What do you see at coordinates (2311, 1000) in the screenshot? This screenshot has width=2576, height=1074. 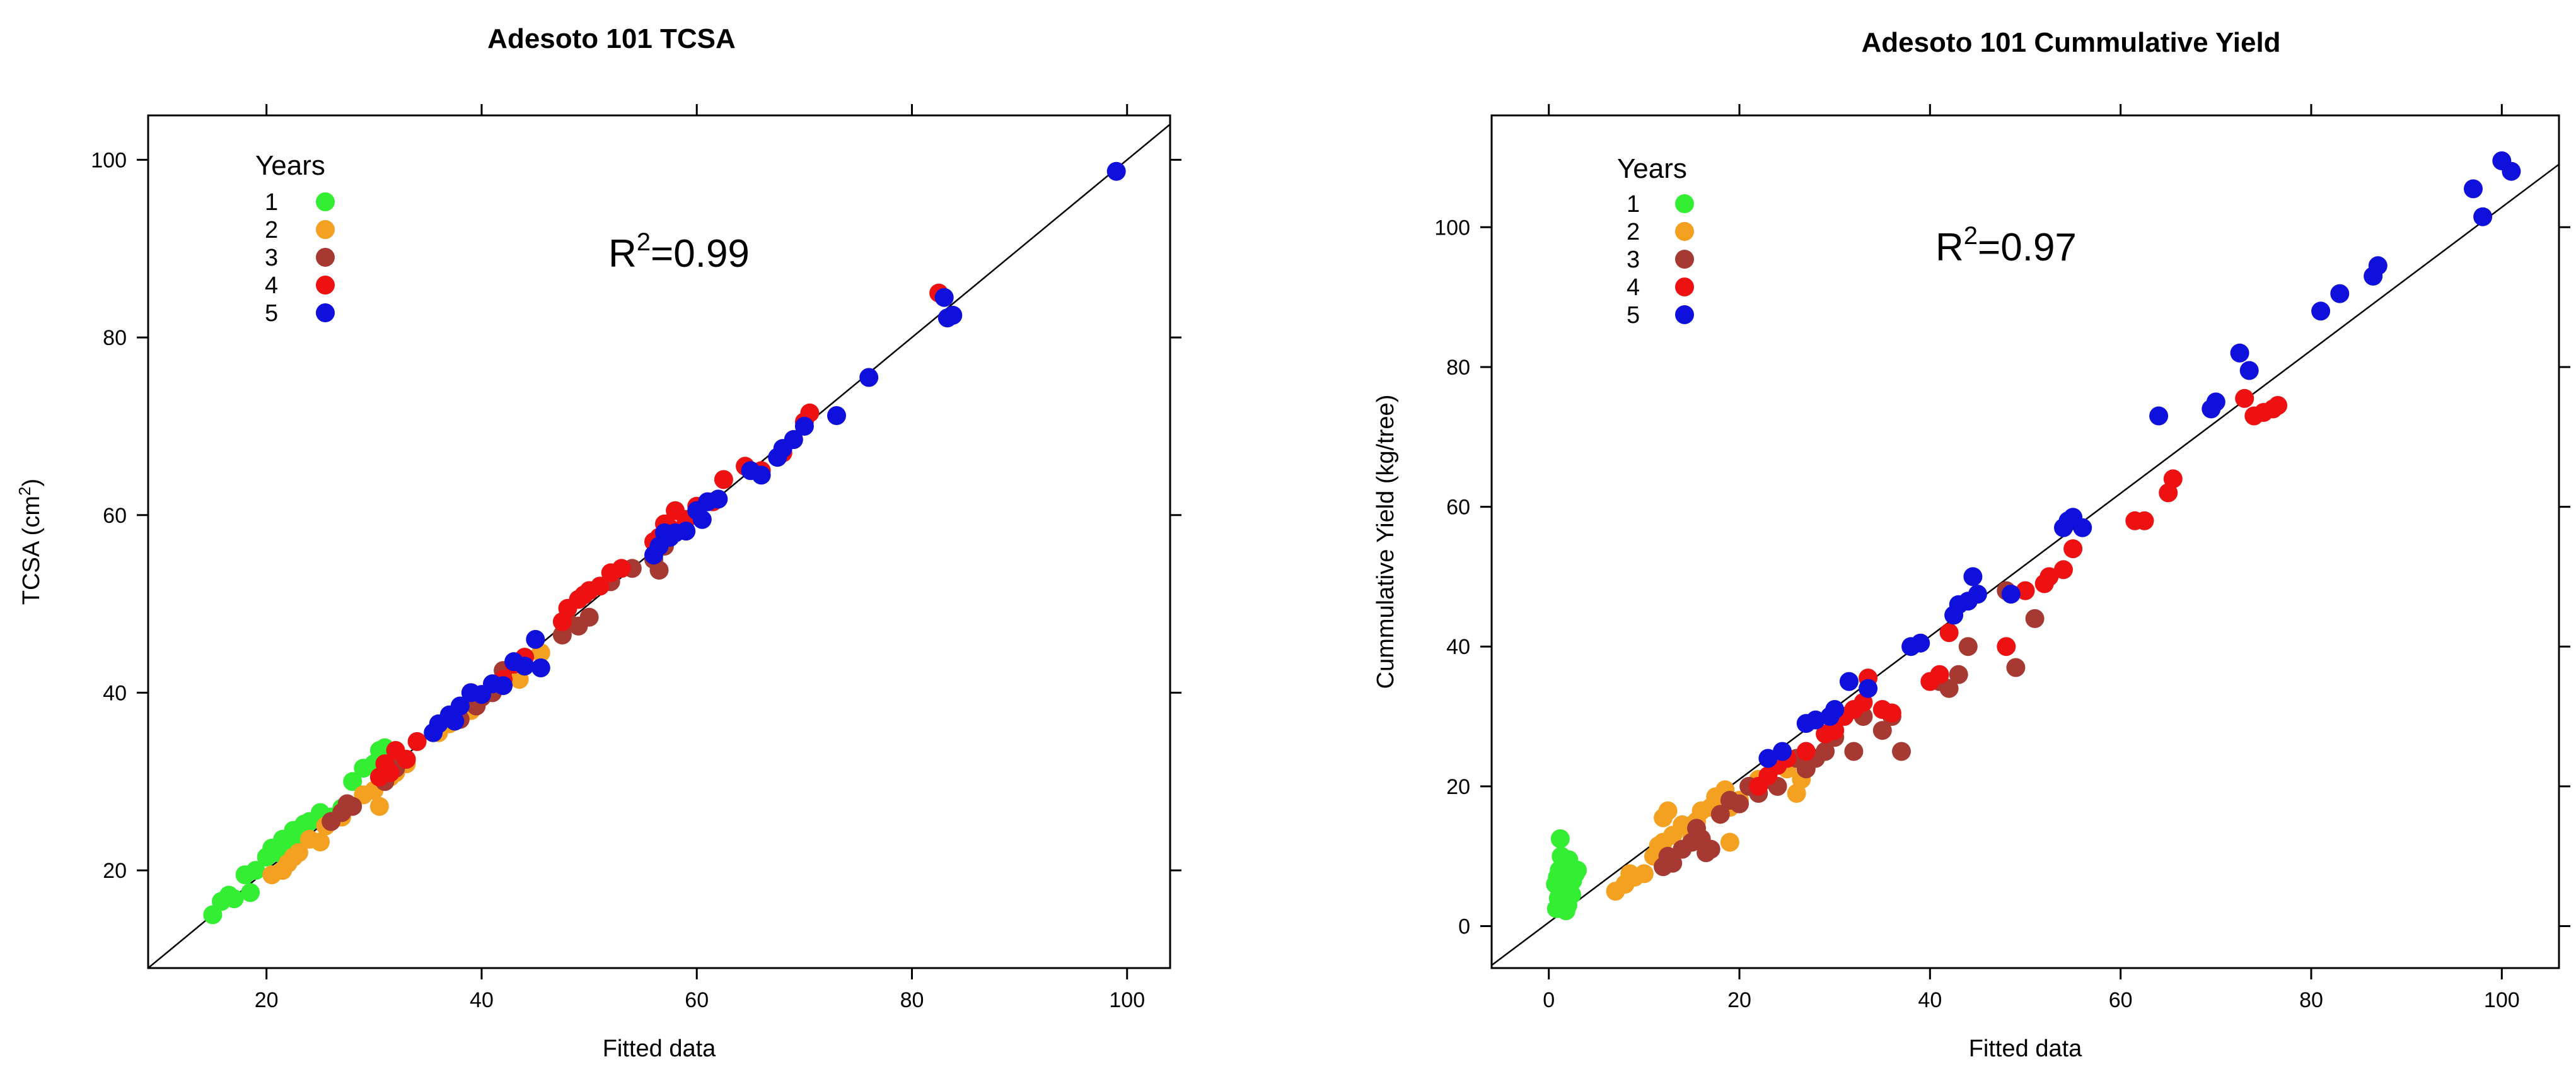 I see `x-tick-label: 80` at bounding box center [2311, 1000].